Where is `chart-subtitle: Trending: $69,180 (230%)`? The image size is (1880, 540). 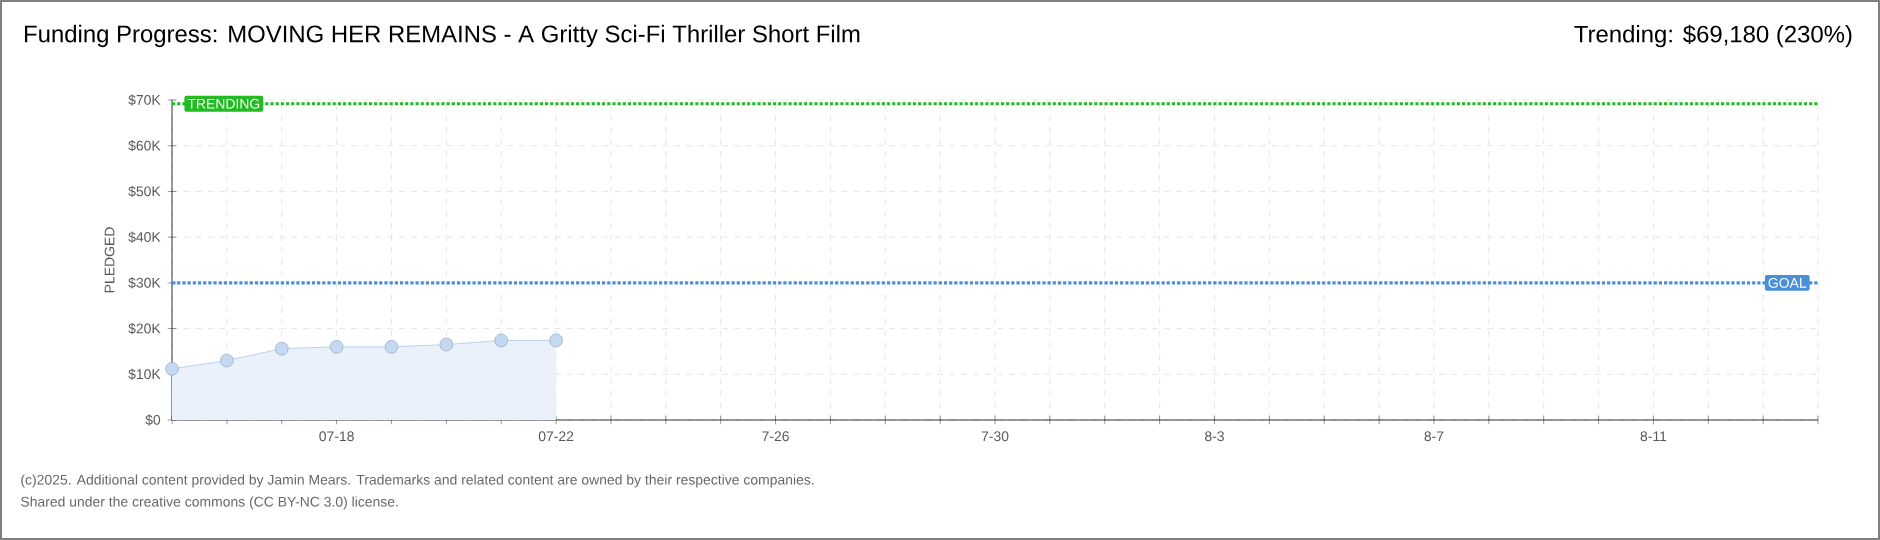
chart-subtitle: Trending: $69,180 (230%) is located at coordinates (1713, 36).